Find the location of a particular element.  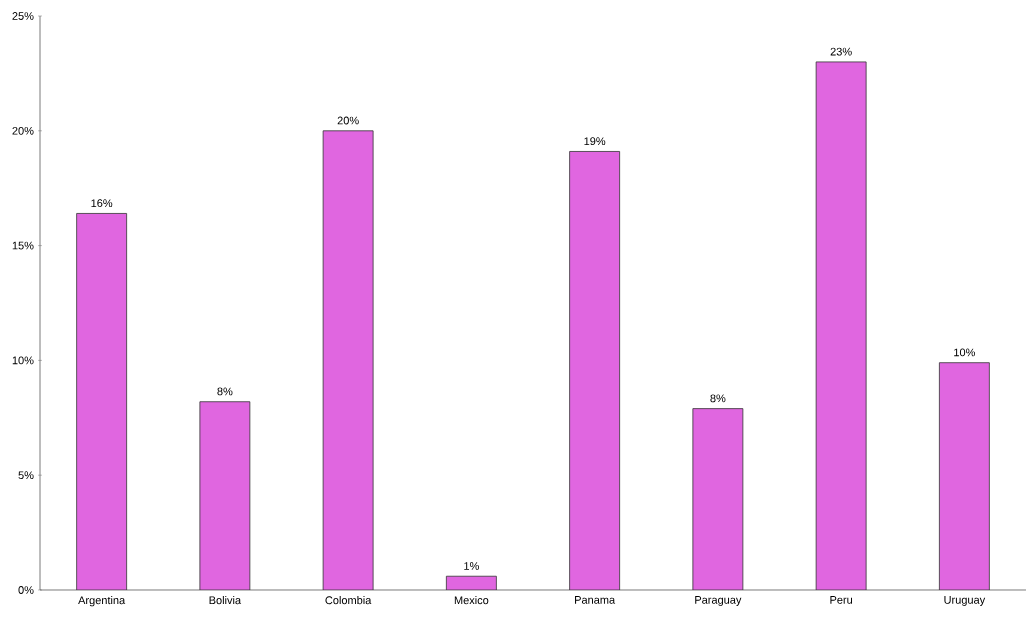

y-tick-label: 10% is located at coordinates (23, 360).